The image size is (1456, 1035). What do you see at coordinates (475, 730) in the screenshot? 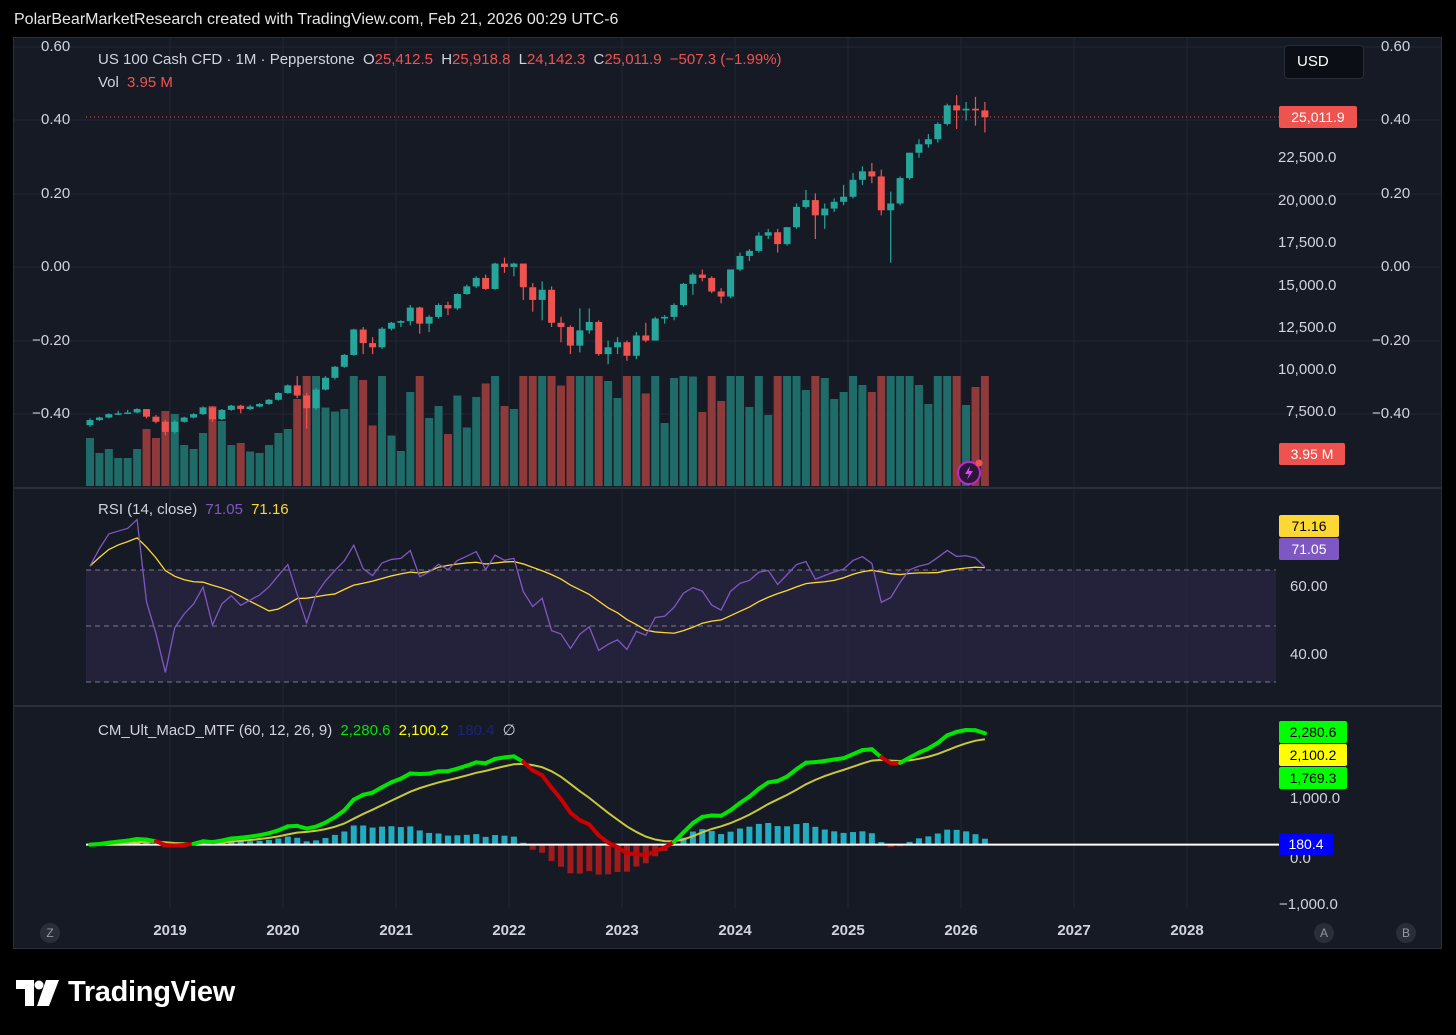
I see `histogram-value: 180.4` at bounding box center [475, 730].